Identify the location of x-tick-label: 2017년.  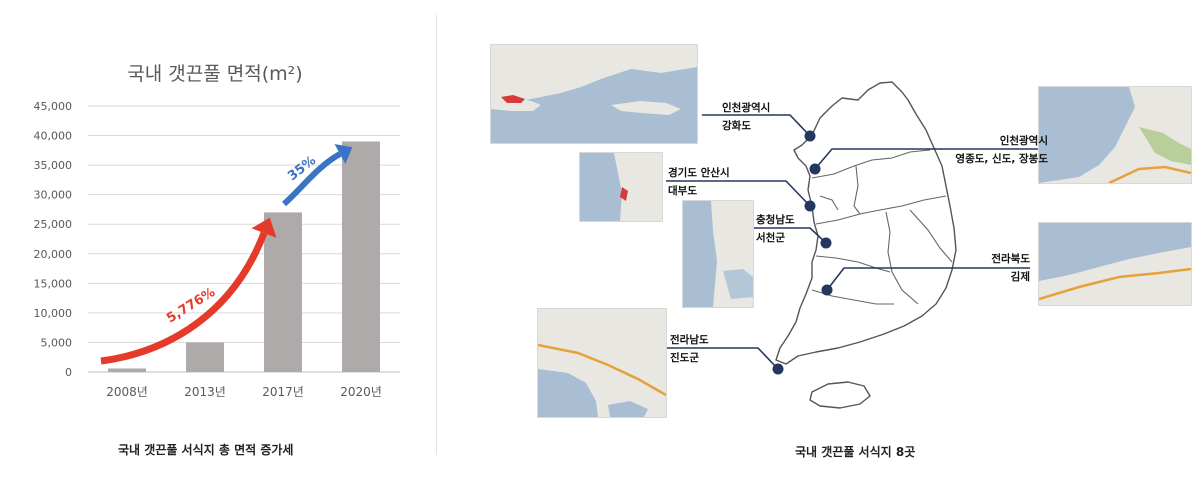
(283, 392).